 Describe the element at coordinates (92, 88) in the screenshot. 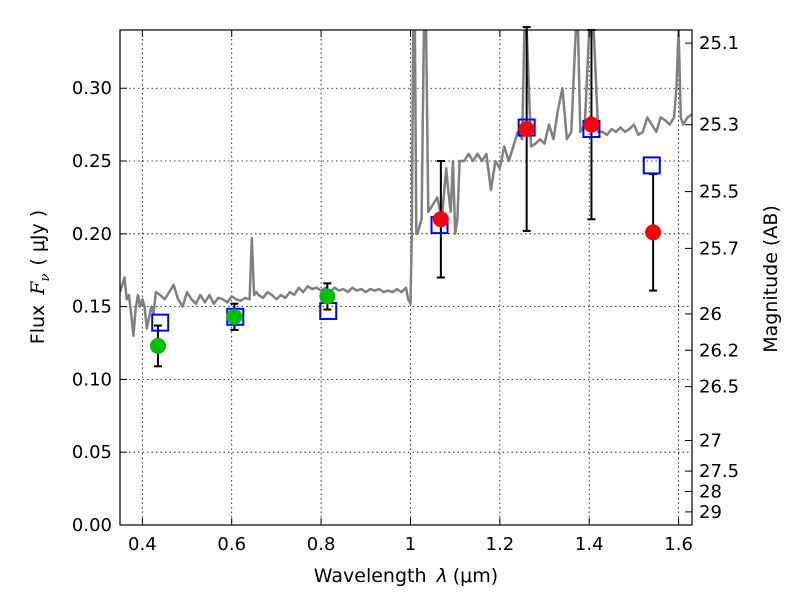

I see `y-tick-label: 0.30` at that location.